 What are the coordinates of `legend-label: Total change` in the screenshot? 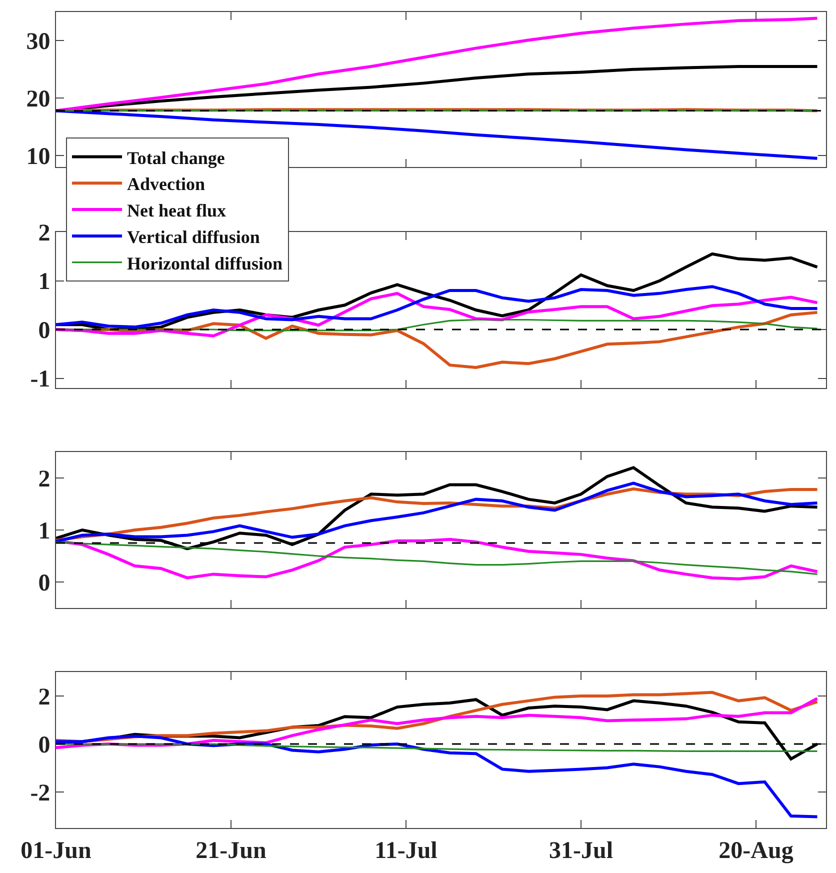 It's located at (176, 158).